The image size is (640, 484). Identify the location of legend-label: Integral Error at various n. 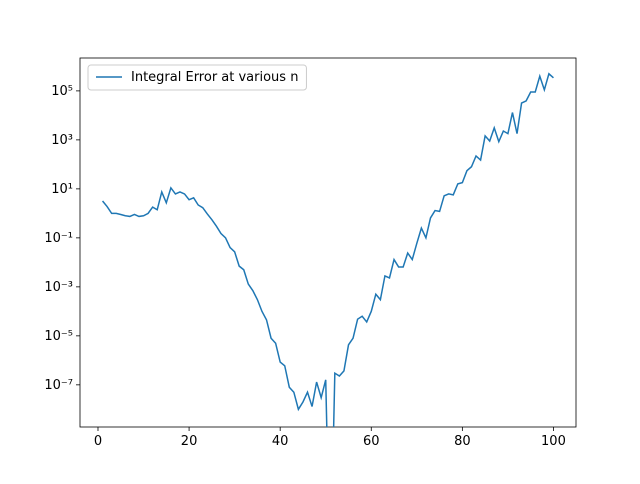
(214, 77).